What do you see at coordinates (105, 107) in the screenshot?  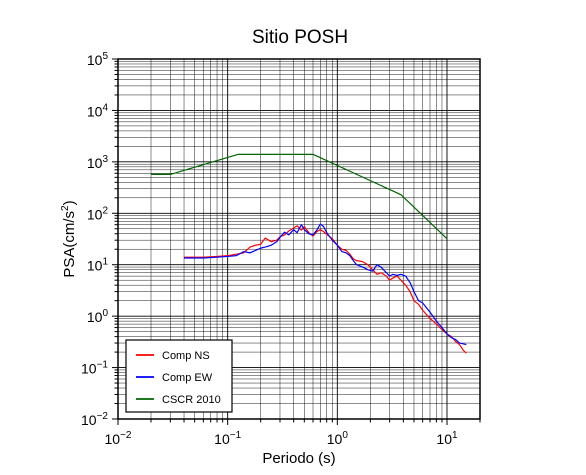 I see `tick-label-exponent: 4` at bounding box center [105, 107].